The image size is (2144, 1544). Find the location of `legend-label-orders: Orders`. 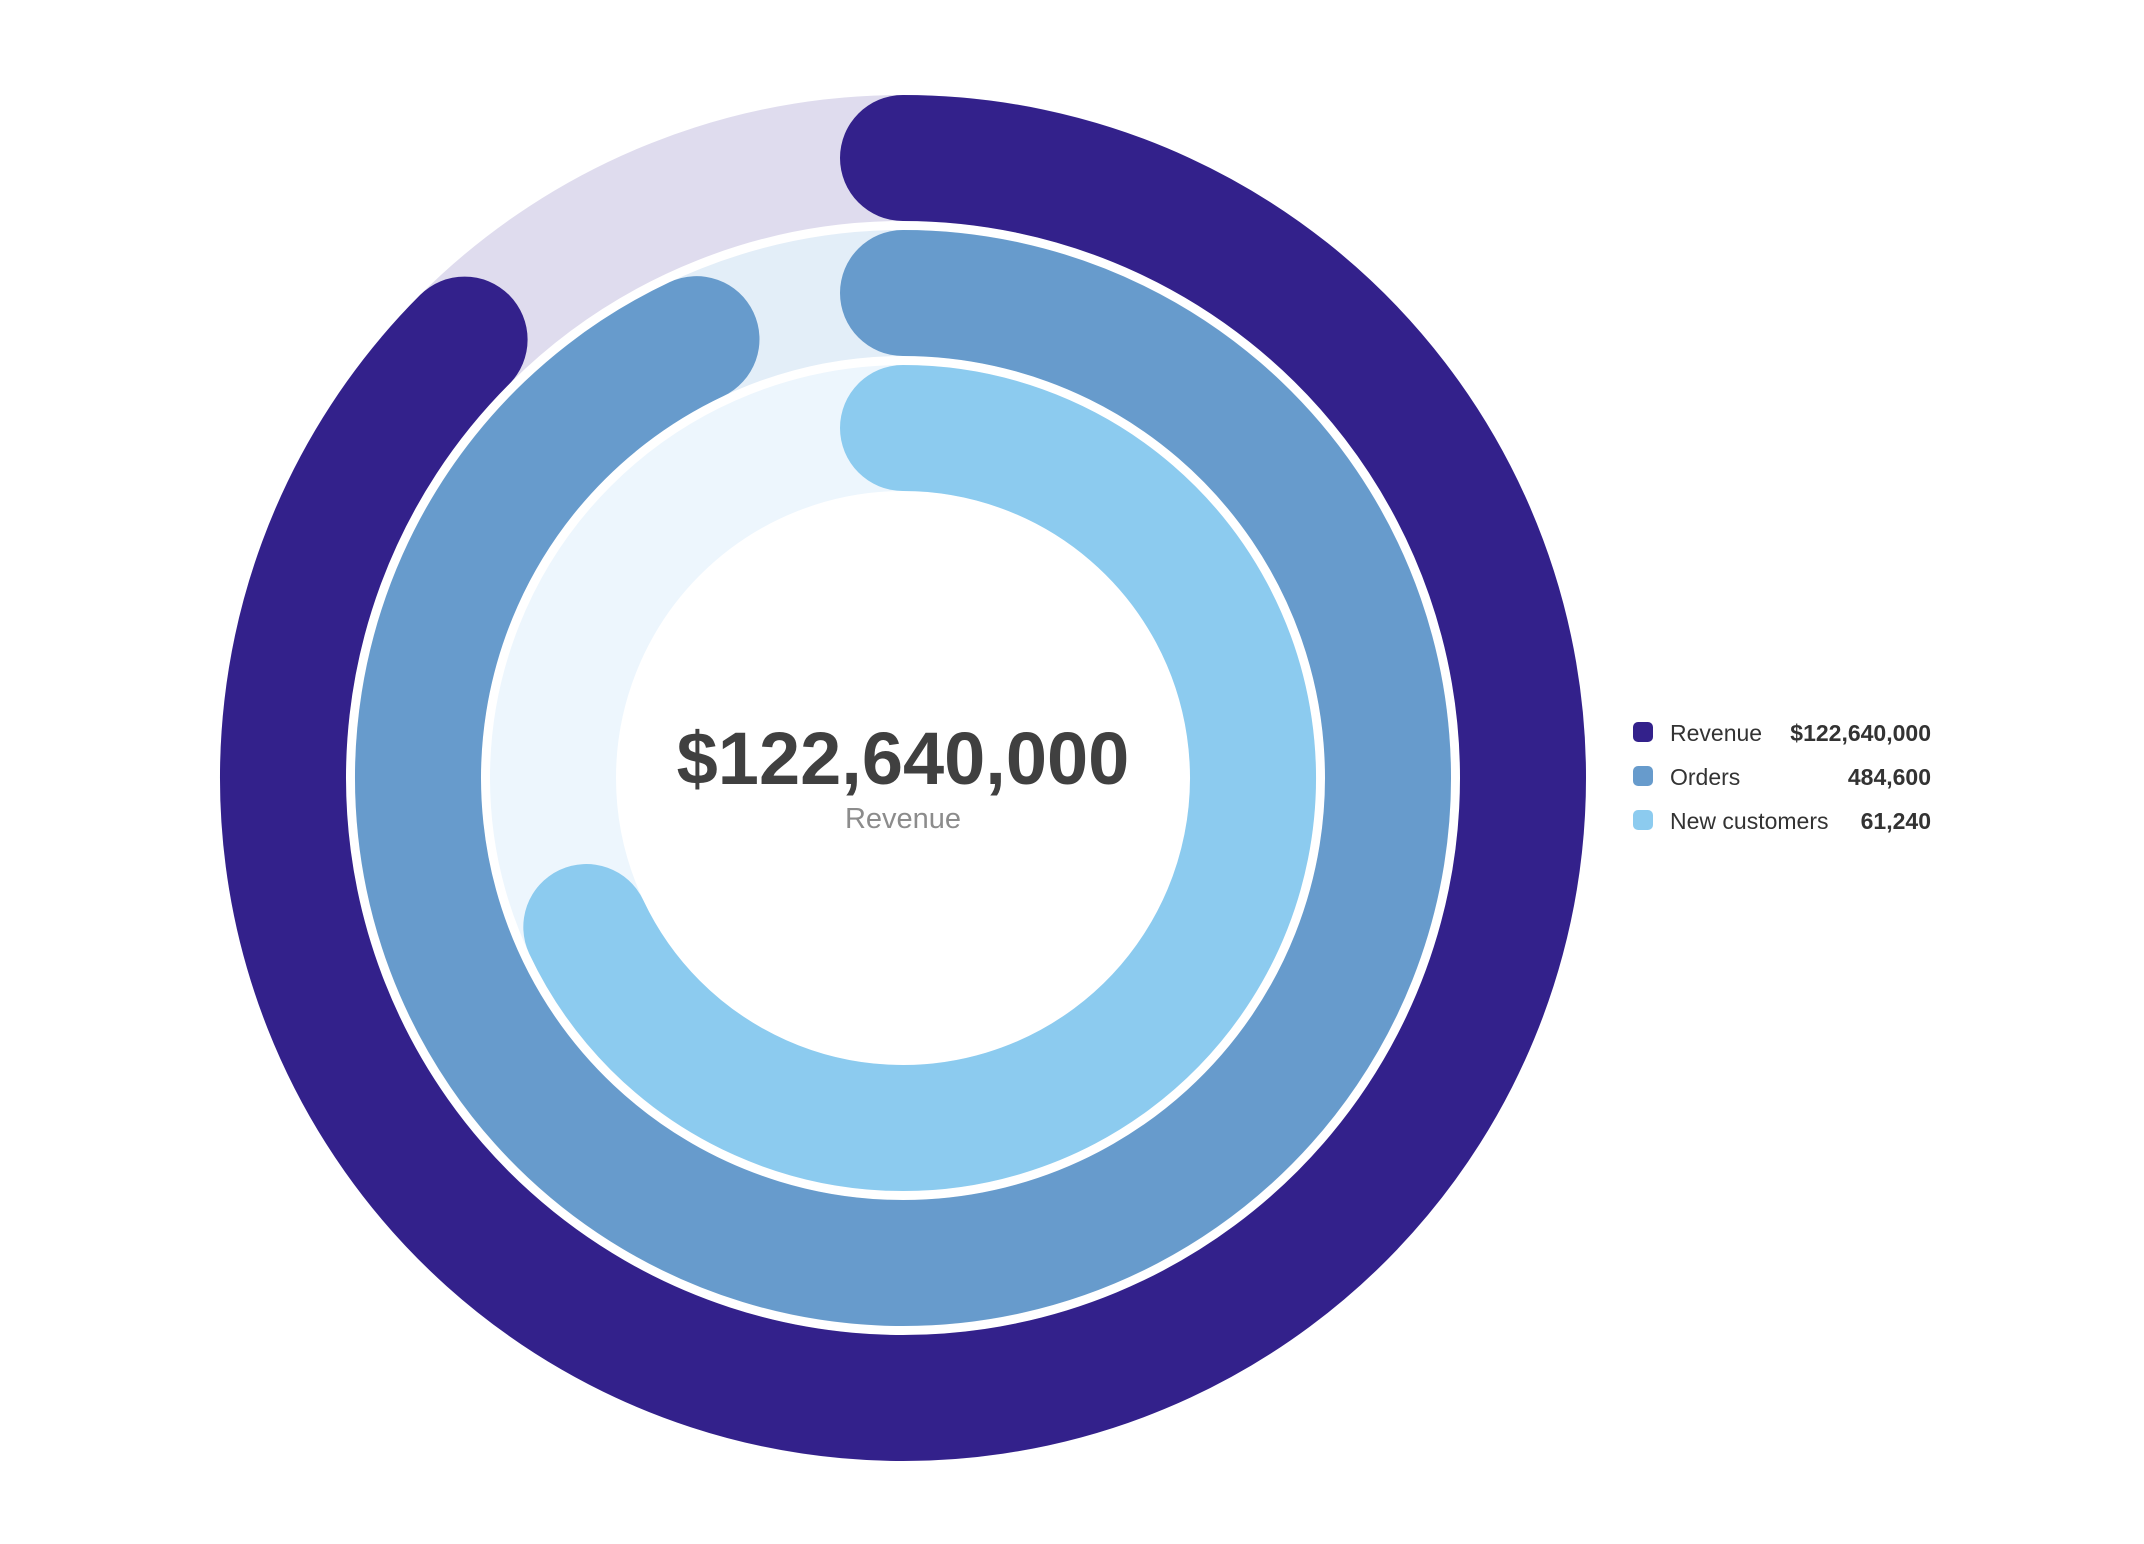

legend-label-orders: Orders is located at coordinates (1705, 777).